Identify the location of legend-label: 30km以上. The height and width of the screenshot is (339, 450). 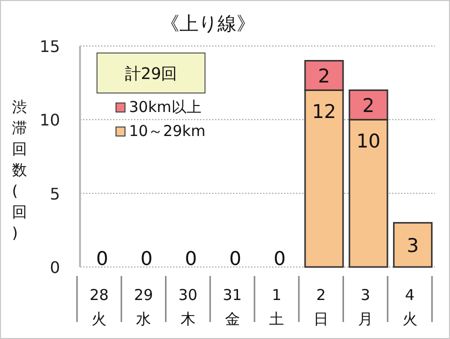
(165, 107).